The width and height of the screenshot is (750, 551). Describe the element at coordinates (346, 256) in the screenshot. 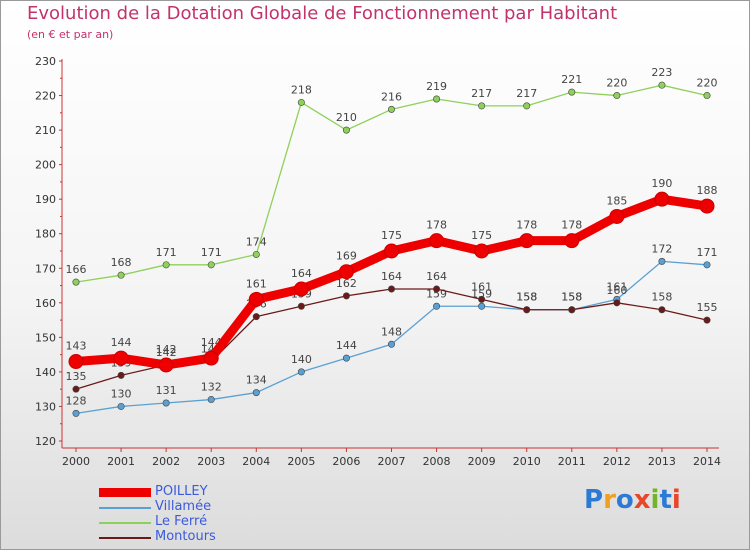

I see `data-label-poilley: 169` at that location.